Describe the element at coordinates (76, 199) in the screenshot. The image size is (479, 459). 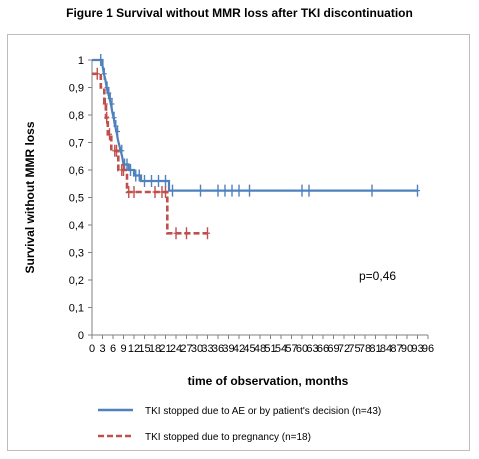
I see `y-tick-label: 0,5` at that location.